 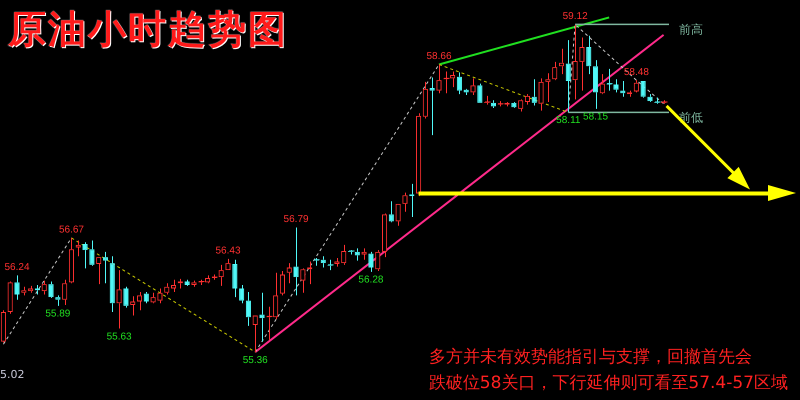 I want to click on annotation: 跌破位58关口，下行延伸则可看至57.4-57区域, so click(x=608, y=383).